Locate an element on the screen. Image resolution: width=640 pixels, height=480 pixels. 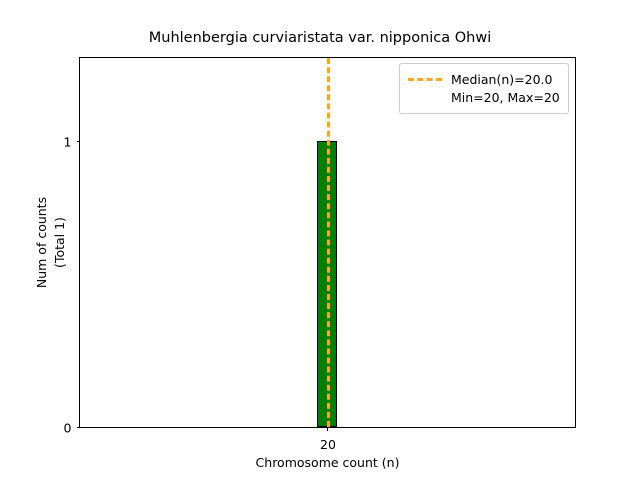
xtick-mark-20: 20 is located at coordinates (328, 439).